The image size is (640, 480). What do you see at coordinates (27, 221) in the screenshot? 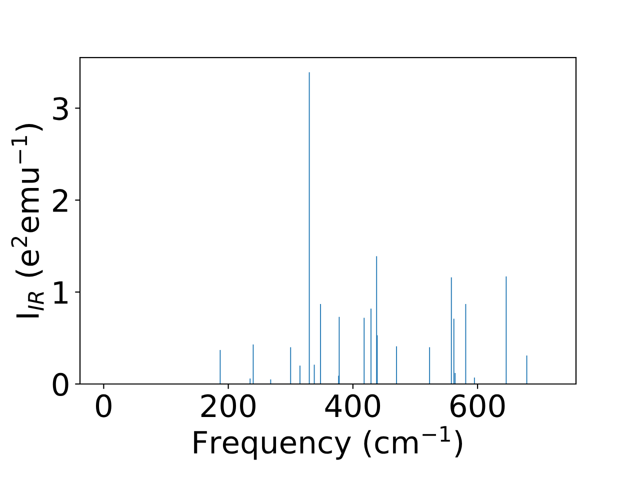
I see `y-axis-title: I$_{IR}$ (e$^{2}$emu$^{−1}$)` at bounding box center [27, 221].